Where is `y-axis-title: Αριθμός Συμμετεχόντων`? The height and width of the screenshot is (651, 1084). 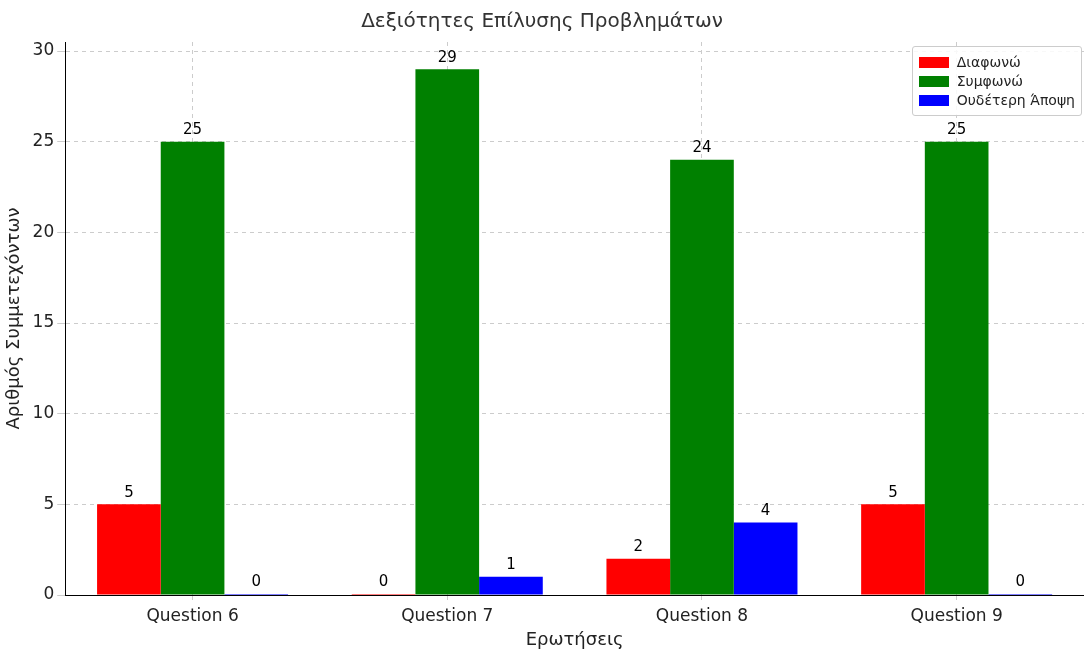 y-axis-title: Αριθμός Συμμετεχόντων is located at coordinates (13, 318).